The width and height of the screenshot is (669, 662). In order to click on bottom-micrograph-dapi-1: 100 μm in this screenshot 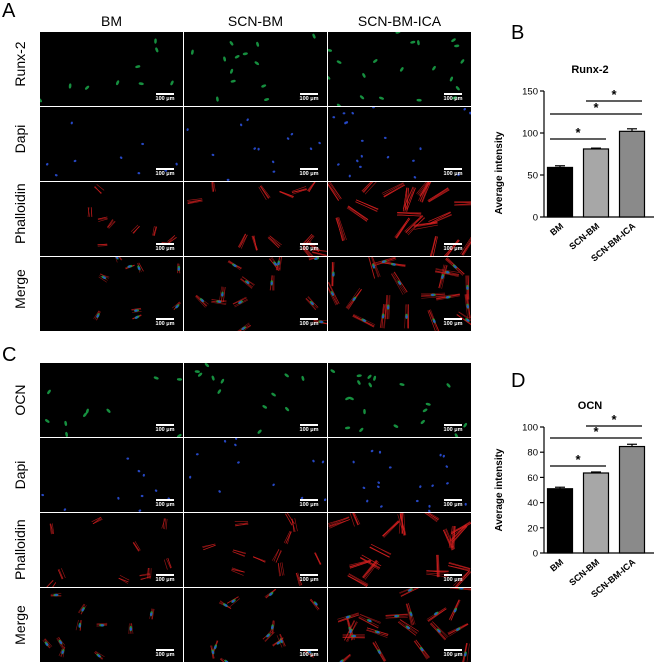, I will do `click(255, 475)`.